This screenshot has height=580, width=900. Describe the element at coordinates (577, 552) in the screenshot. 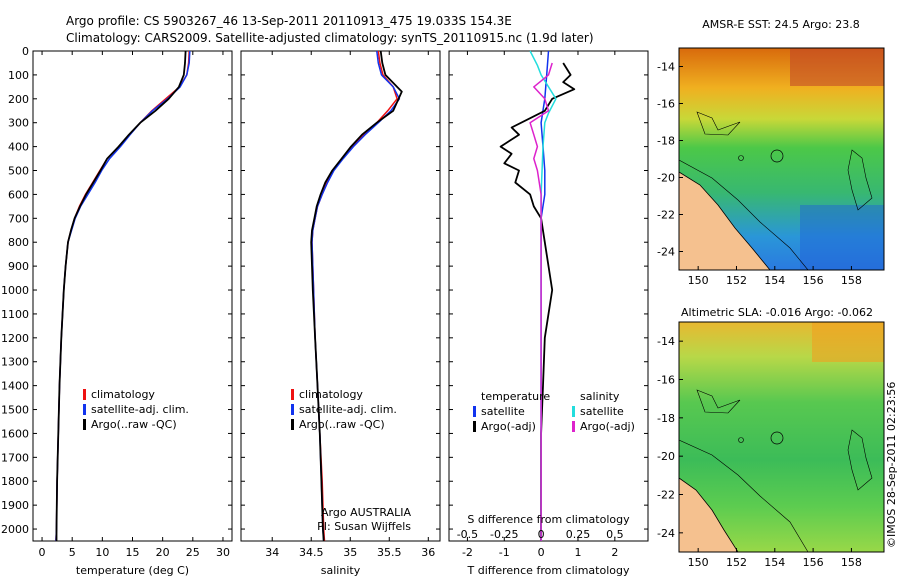

I see `difference-xtick-label: 1` at that location.